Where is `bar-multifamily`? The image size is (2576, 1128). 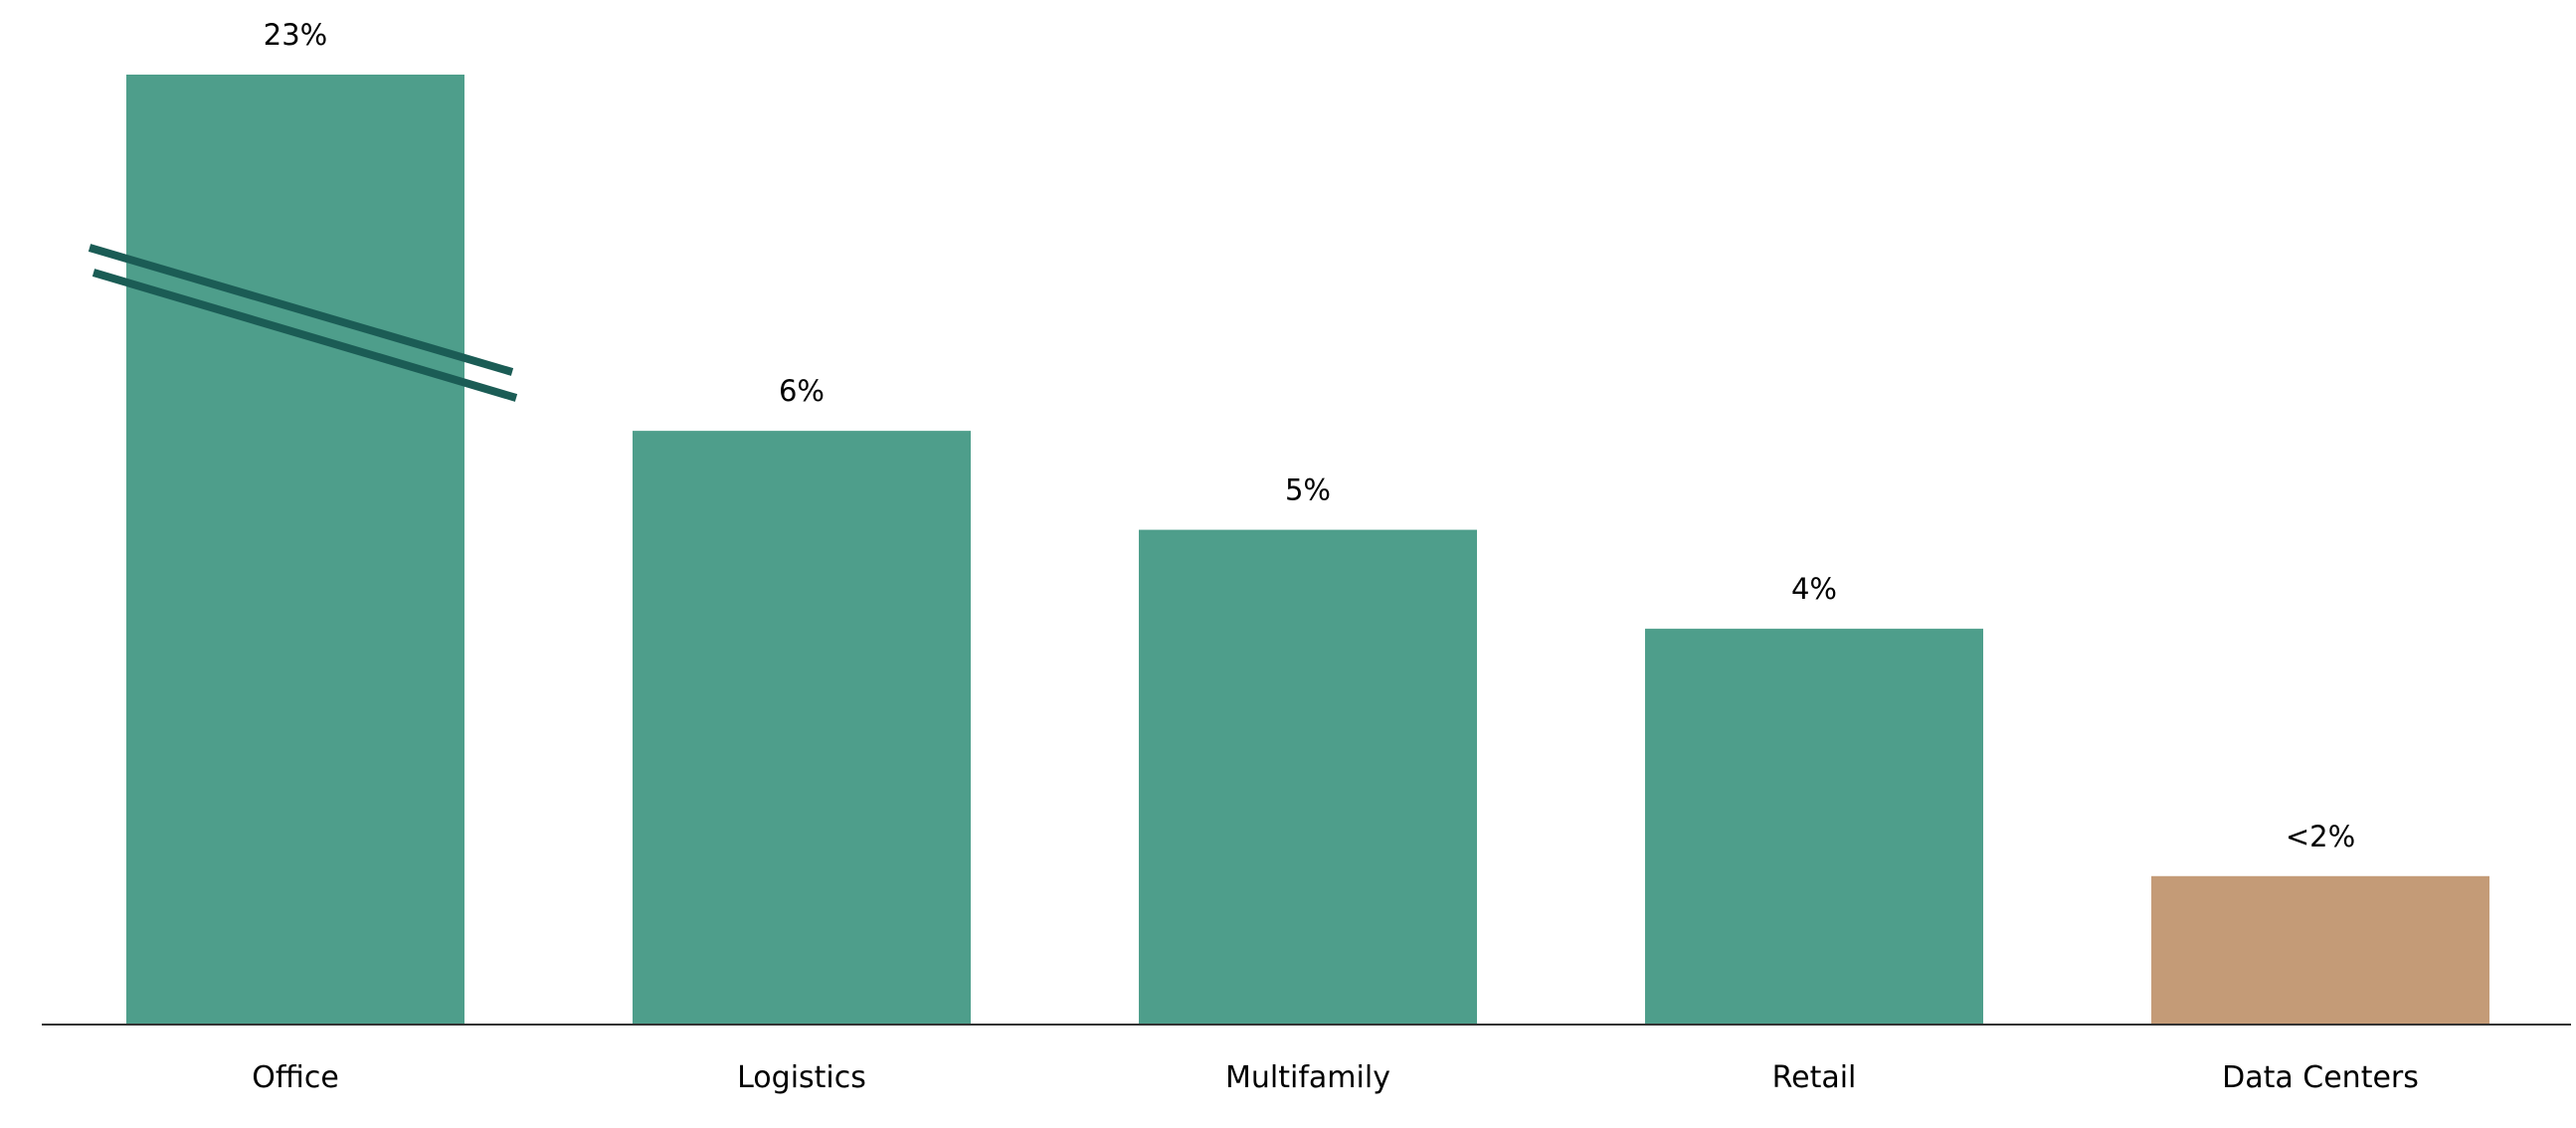
bar-multifamily is located at coordinates (1308, 777).